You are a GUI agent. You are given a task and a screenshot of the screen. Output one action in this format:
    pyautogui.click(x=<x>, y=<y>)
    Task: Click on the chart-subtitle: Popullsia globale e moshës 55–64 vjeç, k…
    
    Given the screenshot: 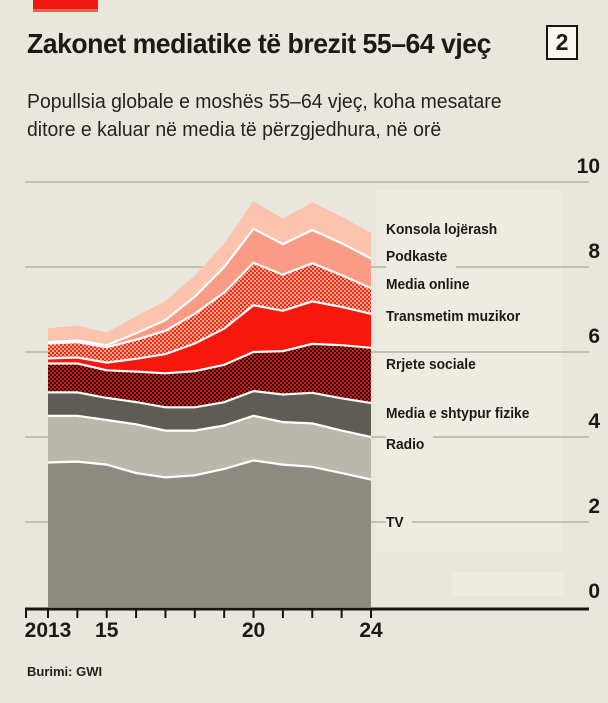 What is the action you would take?
    pyautogui.click(x=264, y=116)
    